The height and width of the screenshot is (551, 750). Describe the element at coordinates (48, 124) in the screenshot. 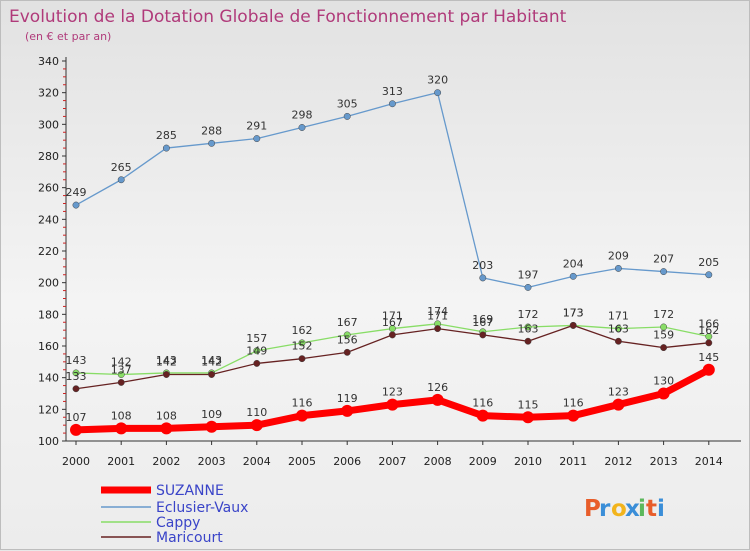

I see `y-tick-label: 300` at that location.